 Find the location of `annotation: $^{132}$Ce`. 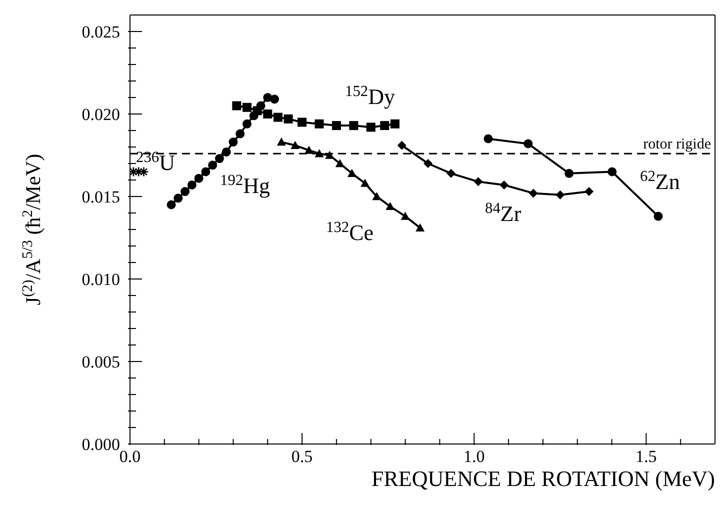

annotation: $^{132}$Ce is located at coordinates (350, 231).